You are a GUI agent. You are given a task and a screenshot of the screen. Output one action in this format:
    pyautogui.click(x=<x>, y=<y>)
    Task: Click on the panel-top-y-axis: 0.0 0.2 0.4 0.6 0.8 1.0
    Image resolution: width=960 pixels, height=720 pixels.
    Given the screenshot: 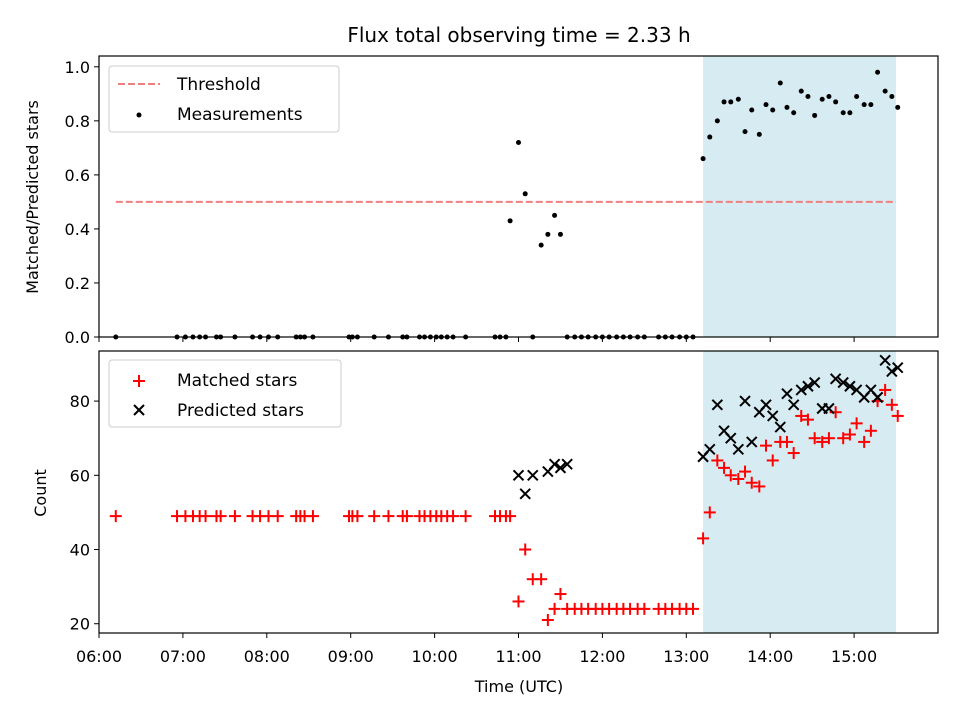 What is the action you would take?
    pyautogui.click(x=82, y=202)
    